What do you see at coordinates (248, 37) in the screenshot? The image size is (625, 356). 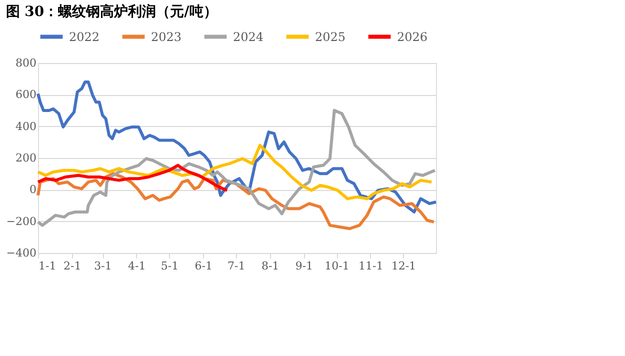 I see `legend-label: 2024` at bounding box center [248, 37].